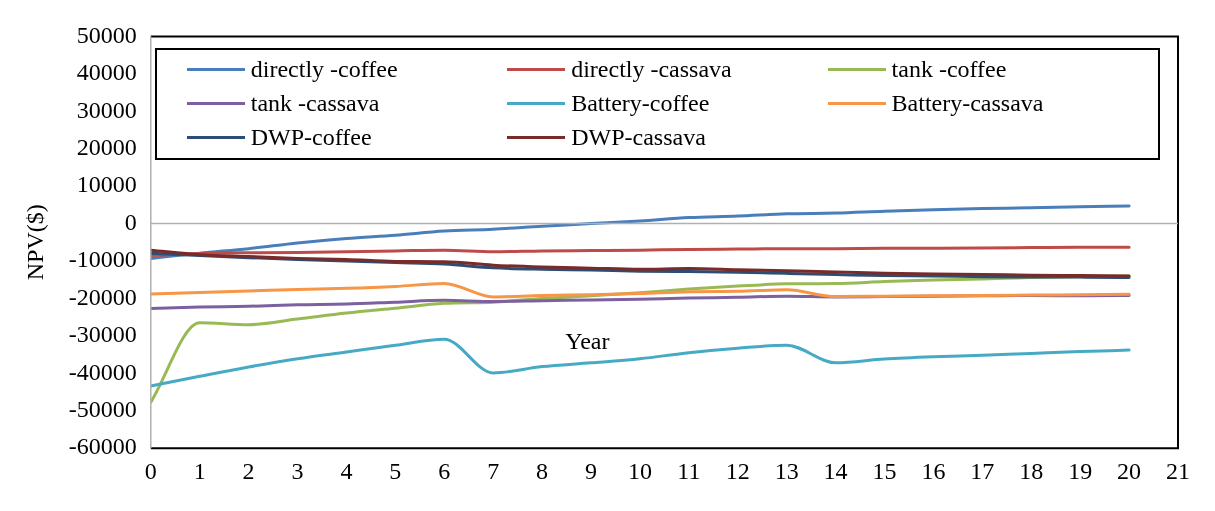 The width and height of the screenshot is (1215, 511). Describe the element at coordinates (587, 341) in the screenshot. I see `x-axis-title: Year` at that location.